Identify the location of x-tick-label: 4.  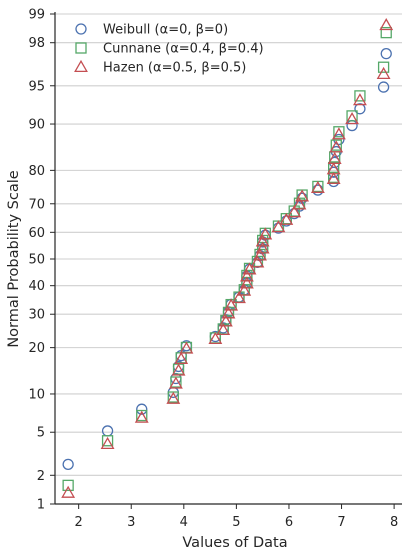
(184, 522).